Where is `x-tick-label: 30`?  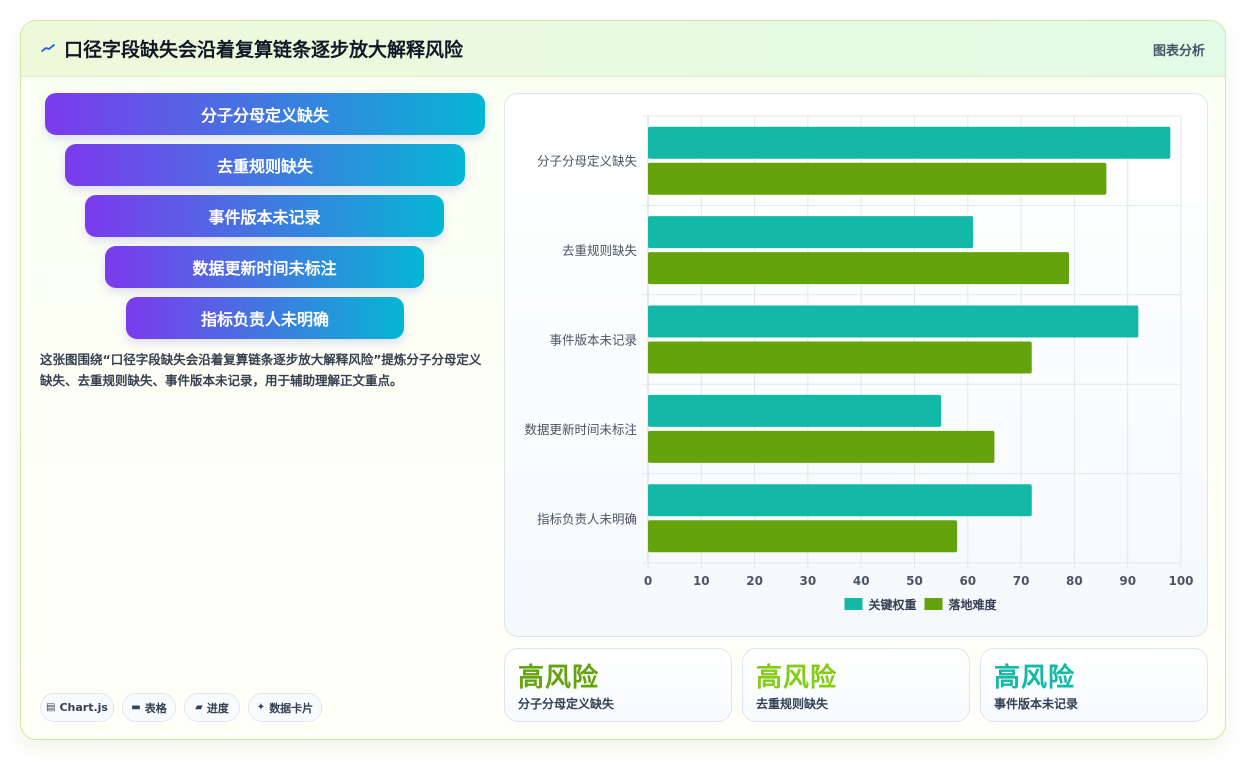 x-tick-label: 30 is located at coordinates (808, 581).